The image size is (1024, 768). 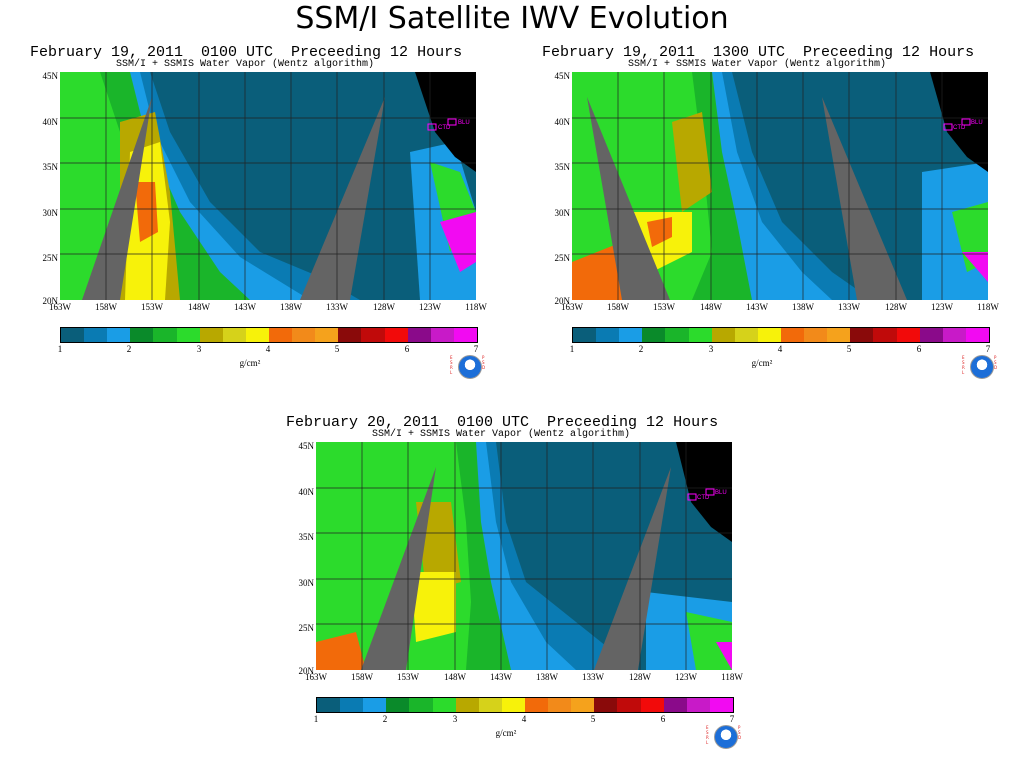 I want to click on site-label-blu: BLU, so click(x=977, y=123).